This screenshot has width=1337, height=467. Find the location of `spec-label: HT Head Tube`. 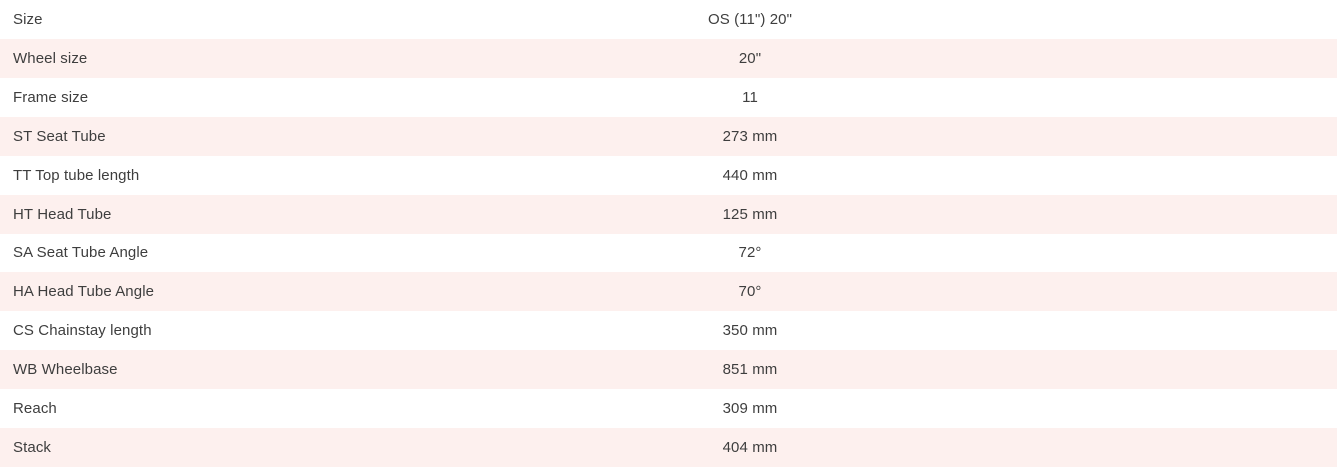

spec-label: HT Head Tube is located at coordinates (62, 214).